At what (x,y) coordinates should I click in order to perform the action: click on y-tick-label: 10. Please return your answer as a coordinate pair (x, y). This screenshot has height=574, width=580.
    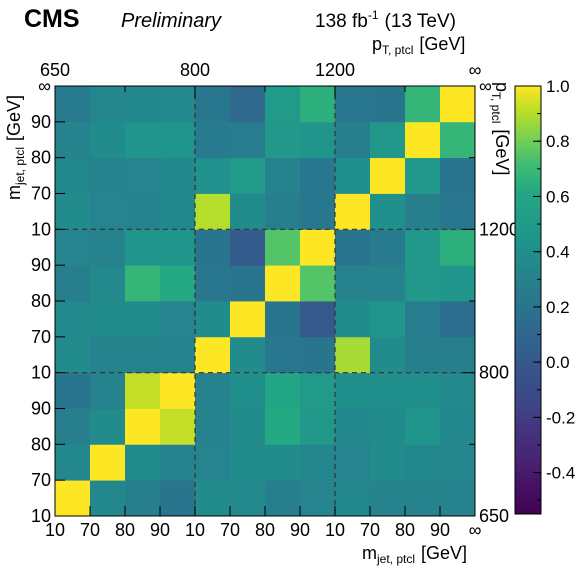
    Looking at the image, I should click on (41, 516).